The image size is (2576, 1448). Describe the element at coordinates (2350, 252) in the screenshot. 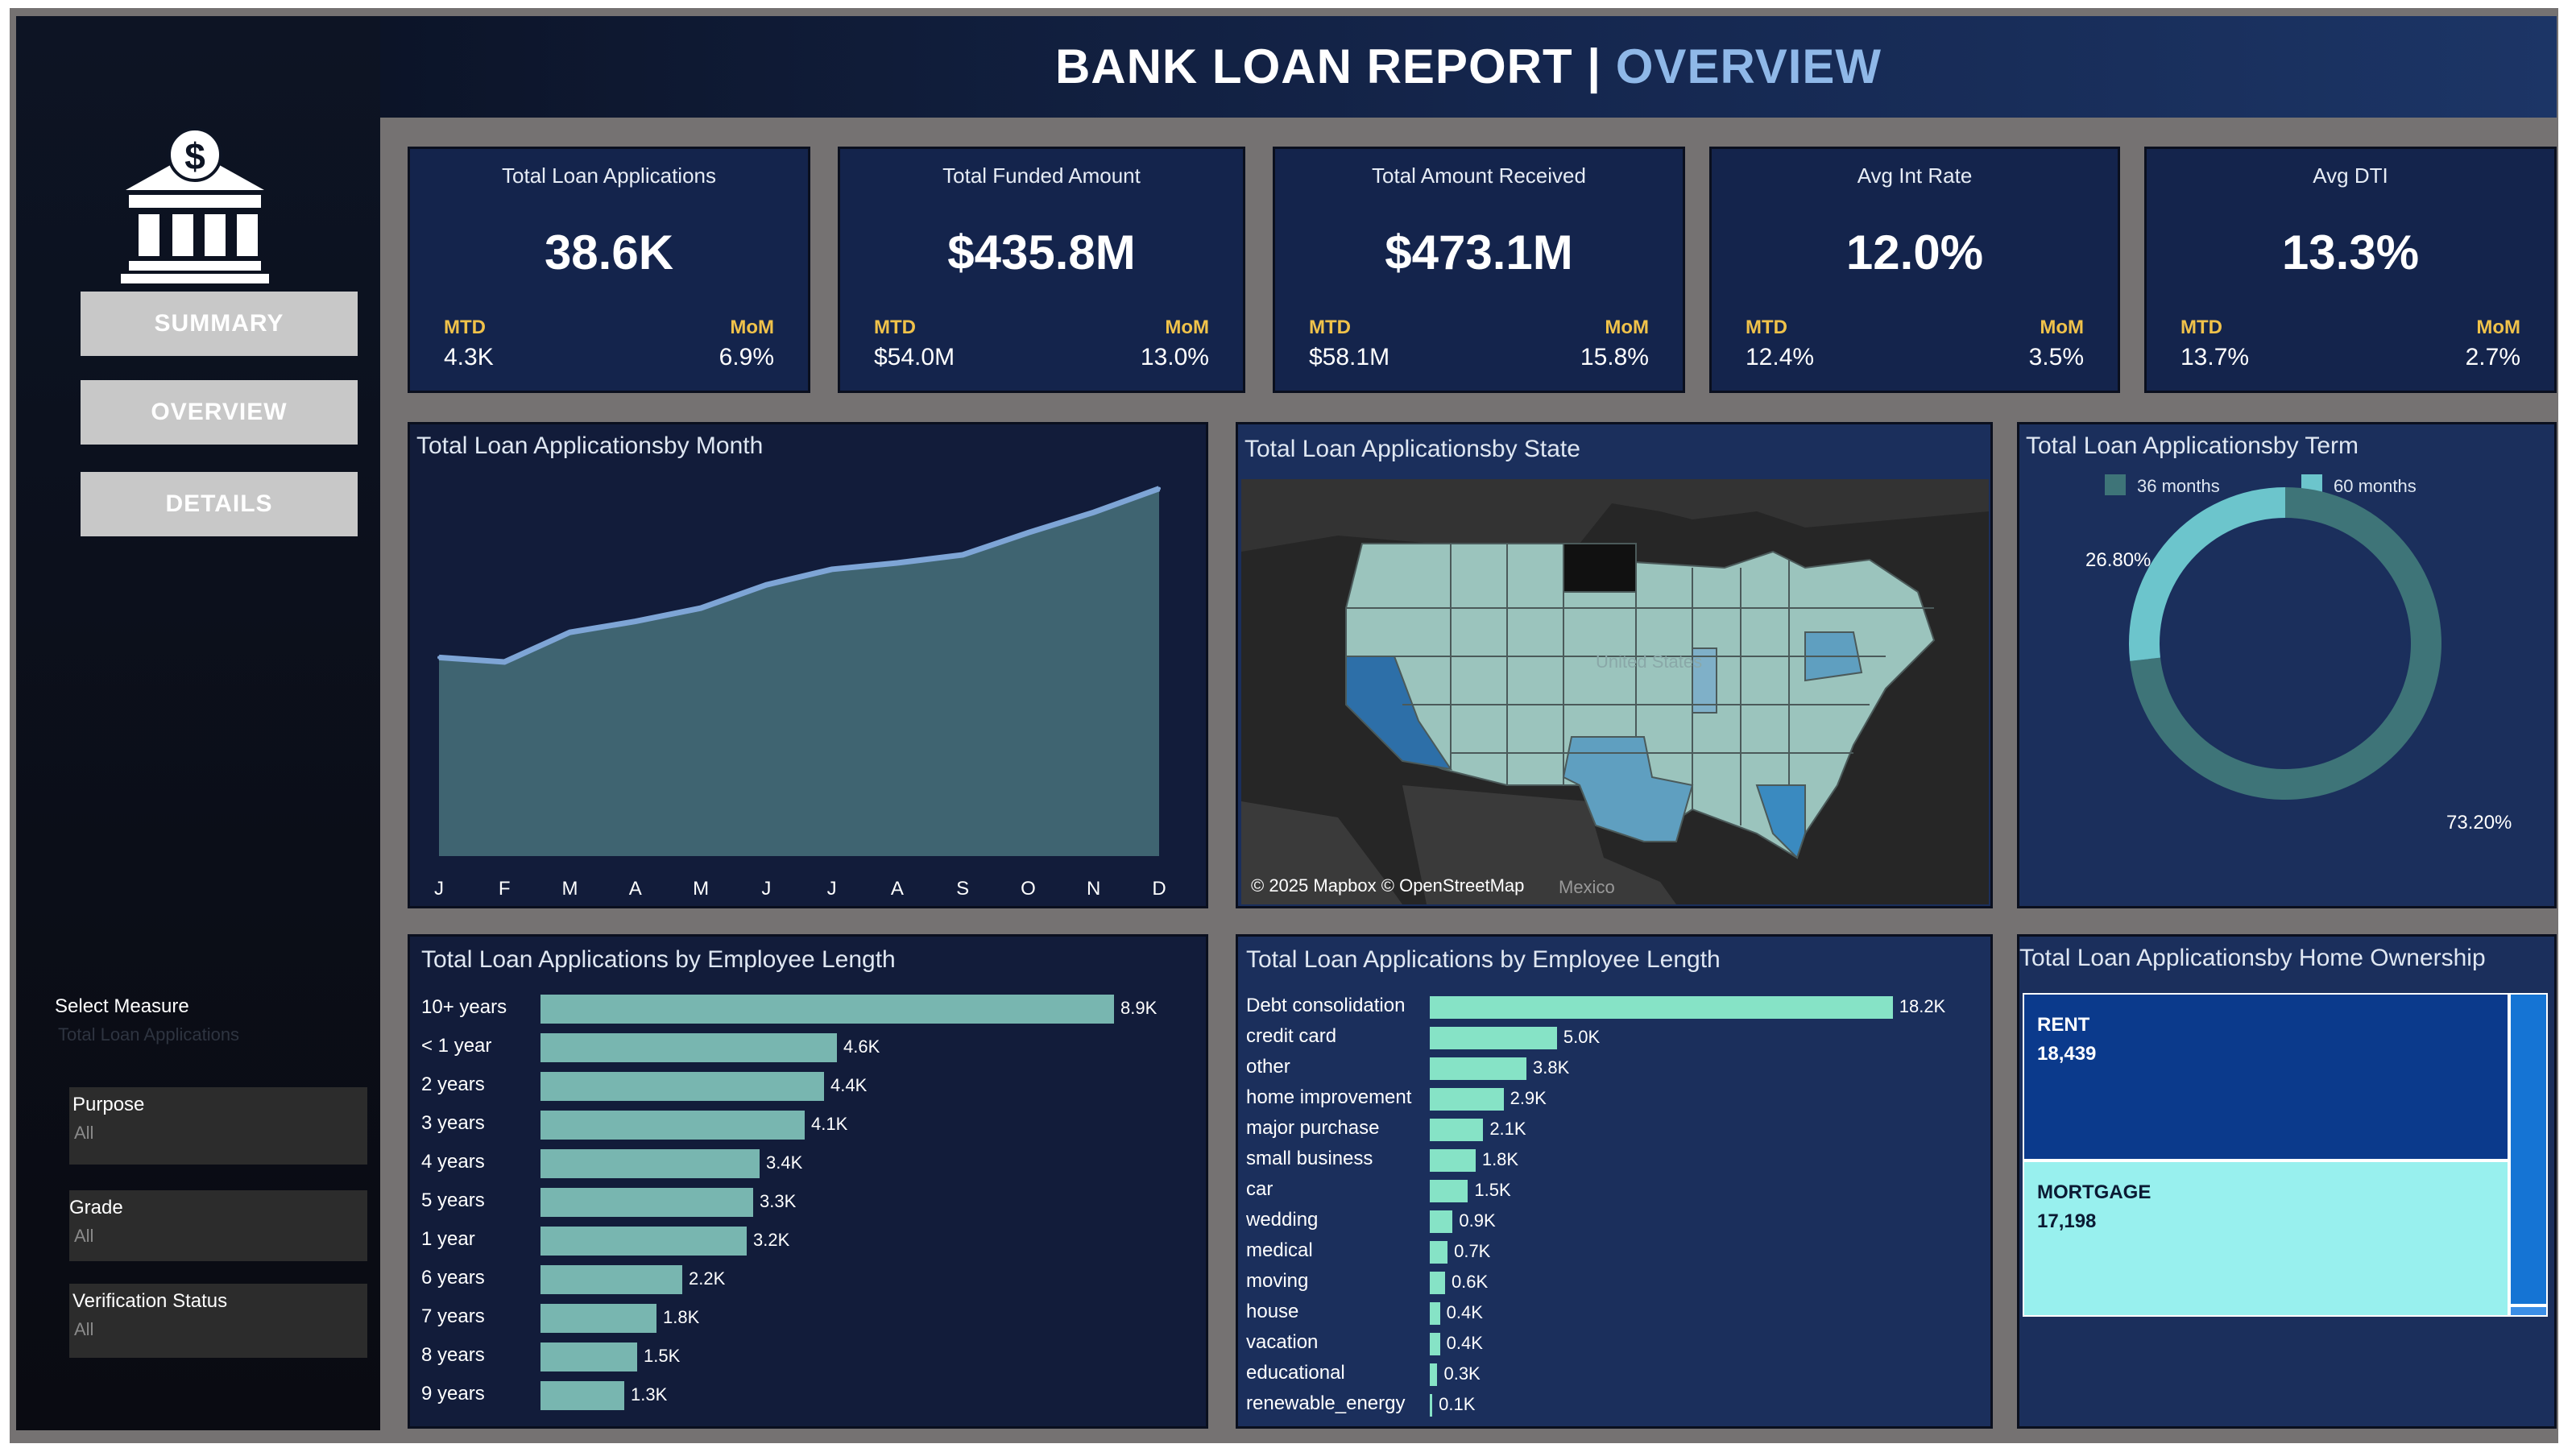

I see `kpi-value: 13.3%` at that location.